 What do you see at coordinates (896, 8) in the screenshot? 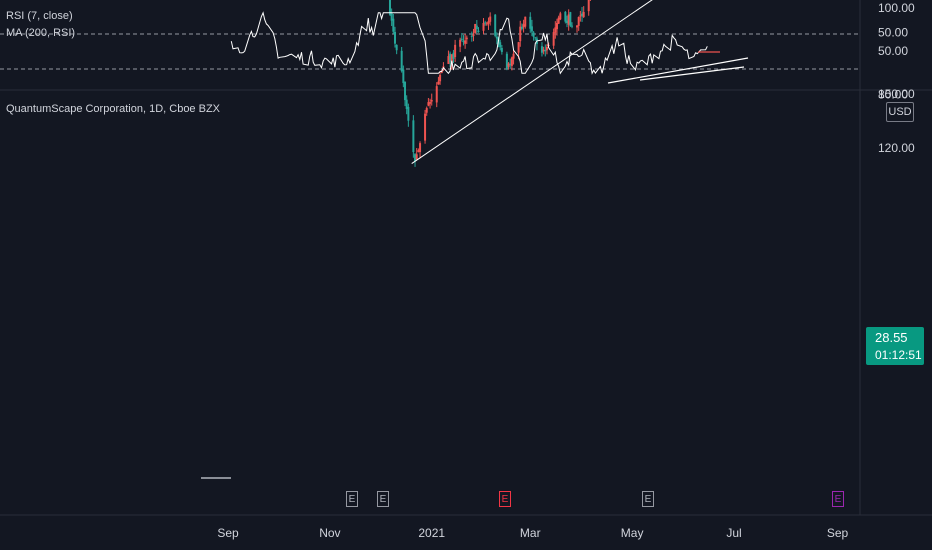
I see `rsi-axis-label: 100.00` at bounding box center [896, 8].